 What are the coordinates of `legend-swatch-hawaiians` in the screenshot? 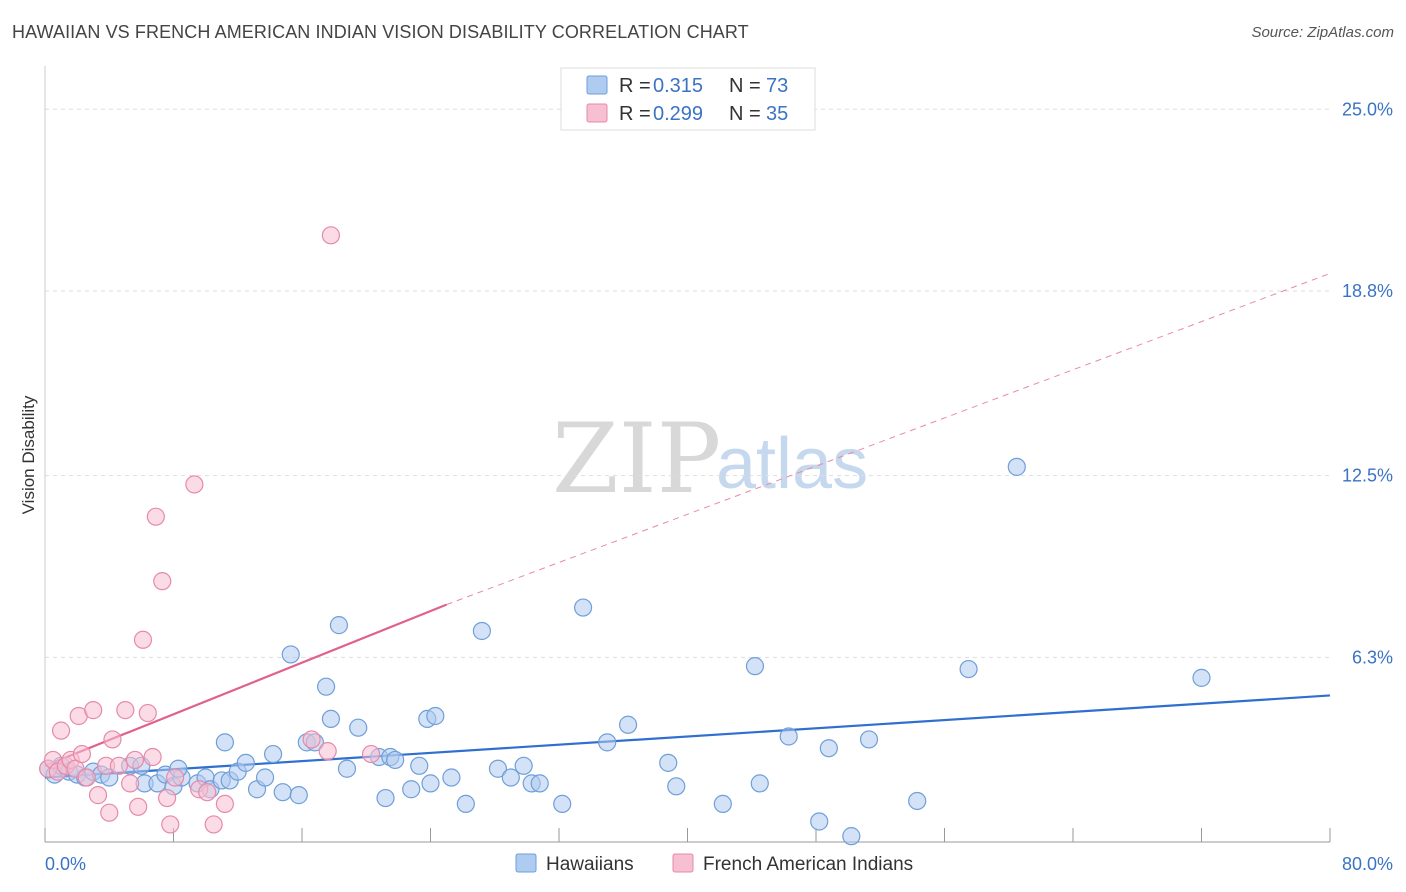 It's located at (597, 85).